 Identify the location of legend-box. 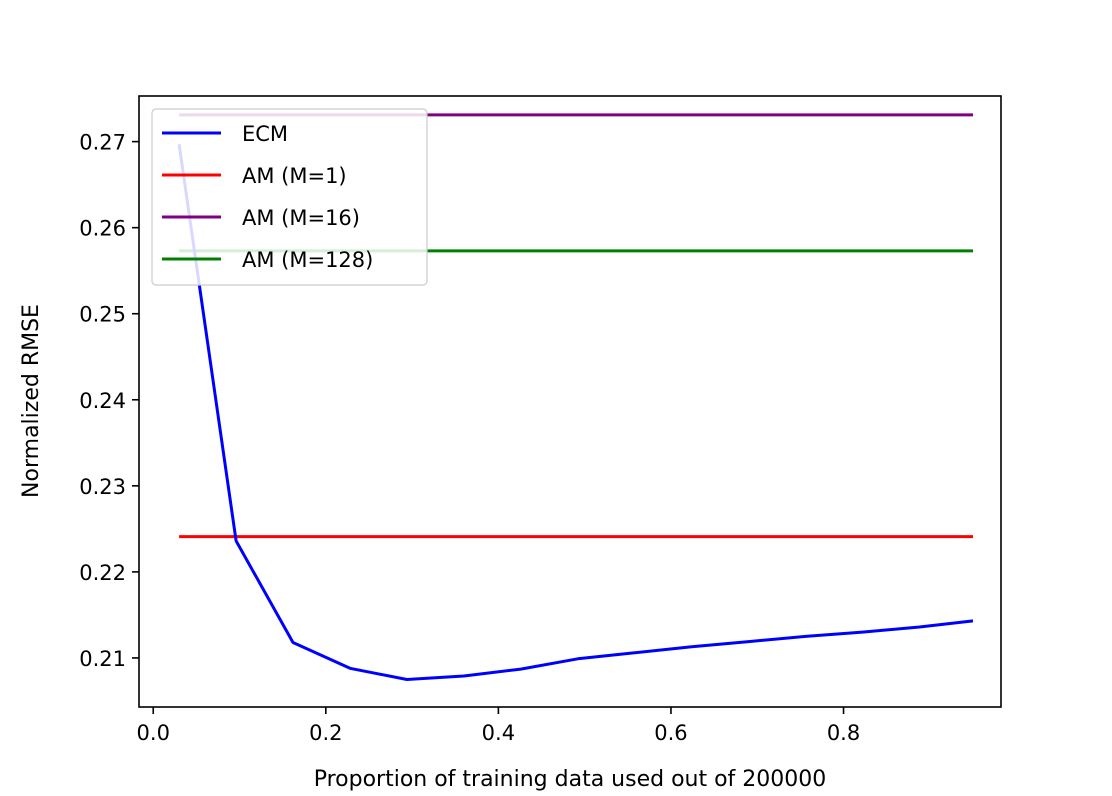
(289, 197).